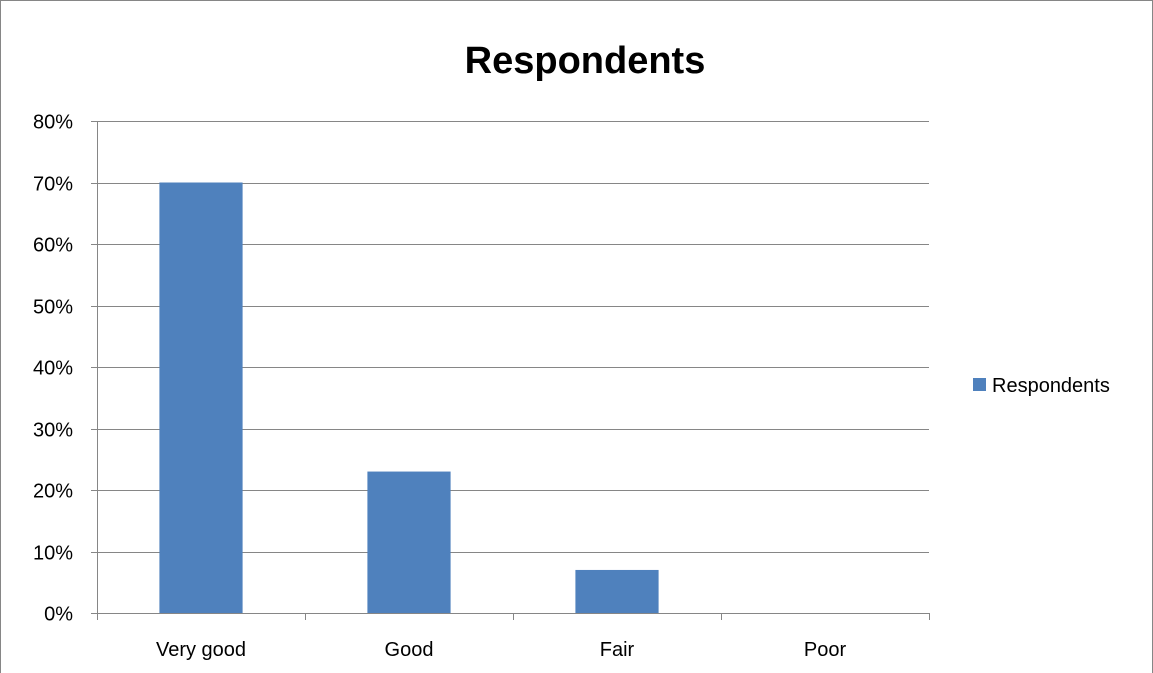 The height and width of the screenshot is (673, 1153). What do you see at coordinates (585, 61) in the screenshot?
I see `chart-title: Respondents` at bounding box center [585, 61].